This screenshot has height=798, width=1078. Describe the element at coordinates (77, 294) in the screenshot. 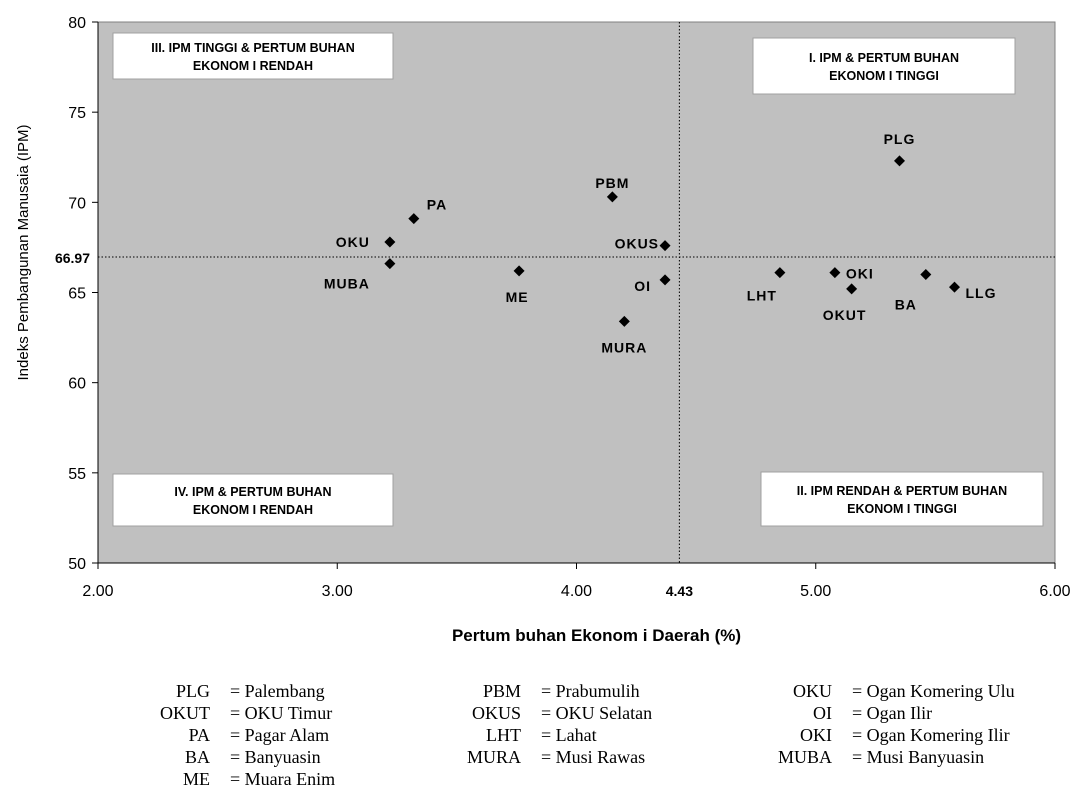

I see `y-tick-label: 65` at that location.